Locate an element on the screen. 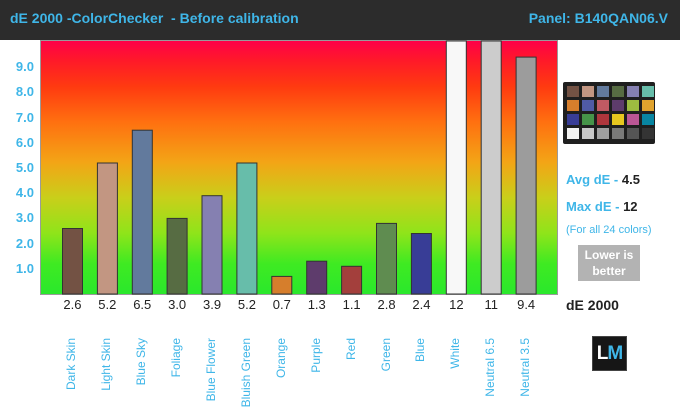 The width and height of the screenshot is (680, 412). bar-red is located at coordinates (352, 280).